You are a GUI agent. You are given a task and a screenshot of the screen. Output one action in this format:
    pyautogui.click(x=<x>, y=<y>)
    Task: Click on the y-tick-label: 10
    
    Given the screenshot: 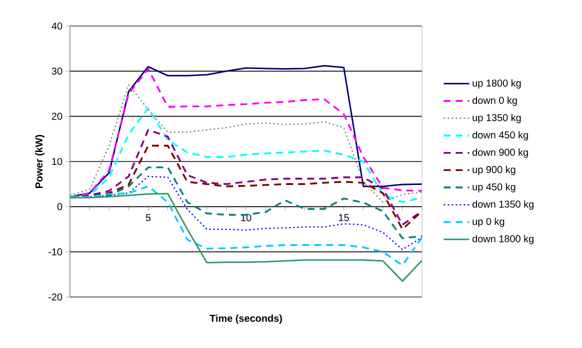 What is the action you would take?
    pyautogui.click(x=57, y=162)
    